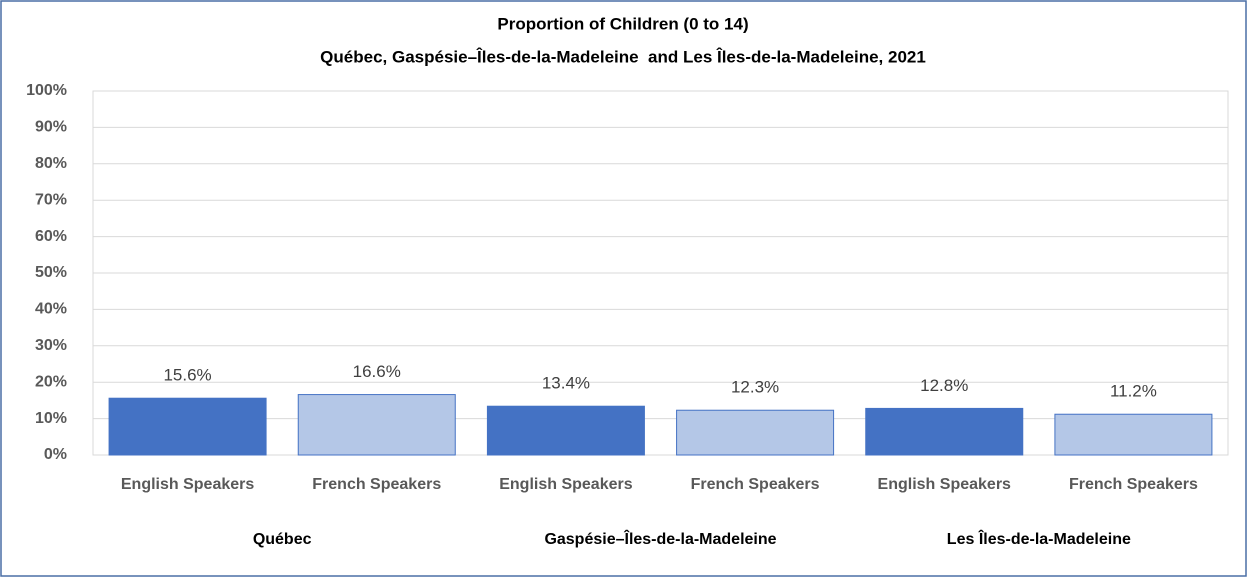 This screenshot has width=1247, height=577. What do you see at coordinates (51, 309) in the screenshot?
I see `y-tick-label: 40%` at bounding box center [51, 309].